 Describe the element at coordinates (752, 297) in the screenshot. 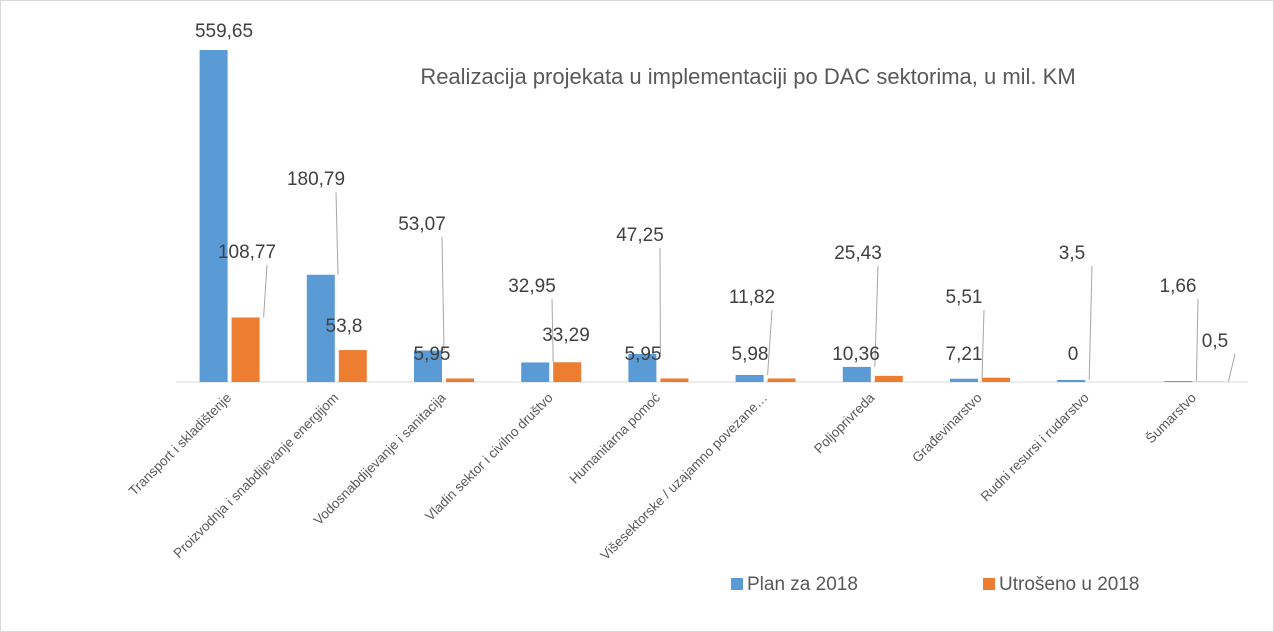

I see `data-label: 11,82` at that location.